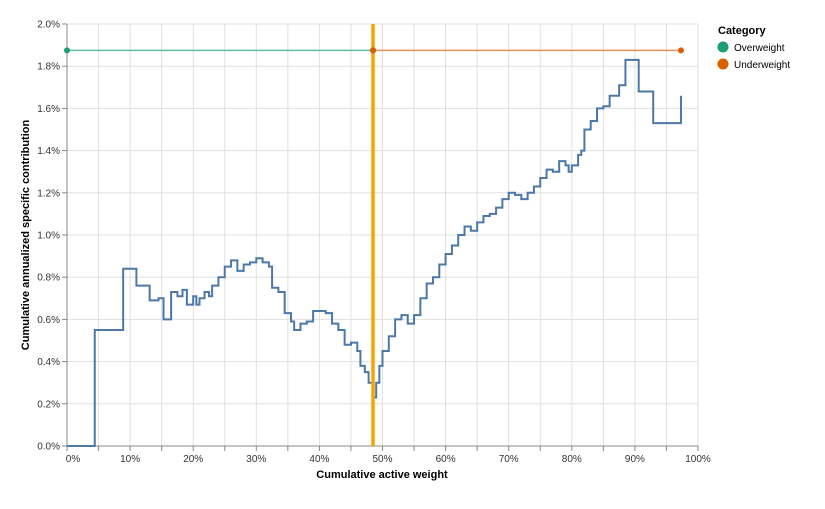  What do you see at coordinates (73, 459) in the screenshot?
I see `x-tick-label: 0%` at bounding box center [73, 459].